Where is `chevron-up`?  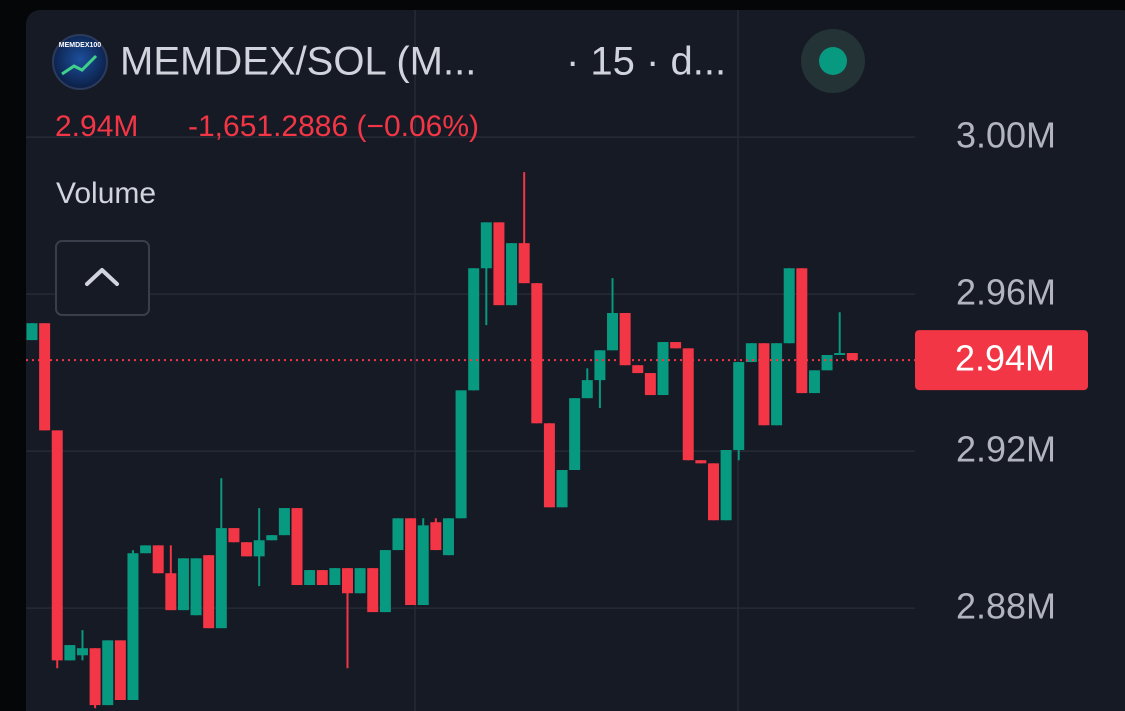
chevron-up is located at coordinates (102, 277).